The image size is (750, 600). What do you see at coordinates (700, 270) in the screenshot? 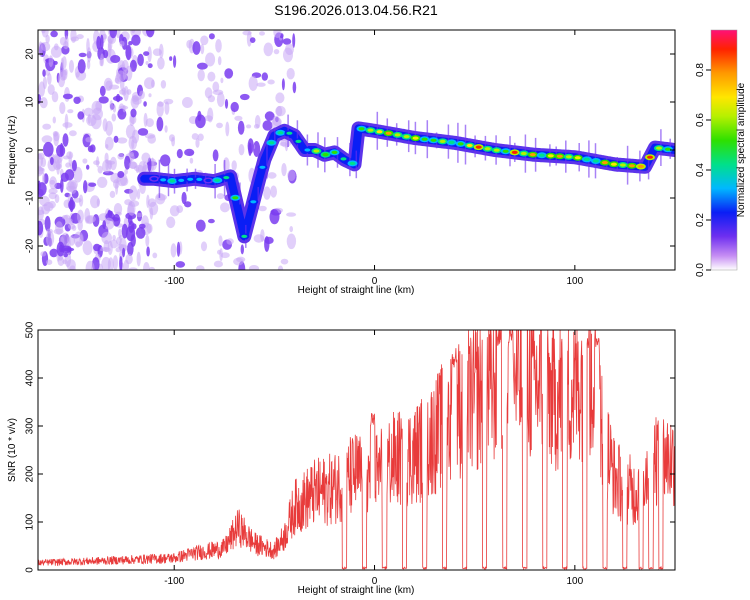
I see `colorbar-tick-label: 0.0` at bounding box center [700, 270].